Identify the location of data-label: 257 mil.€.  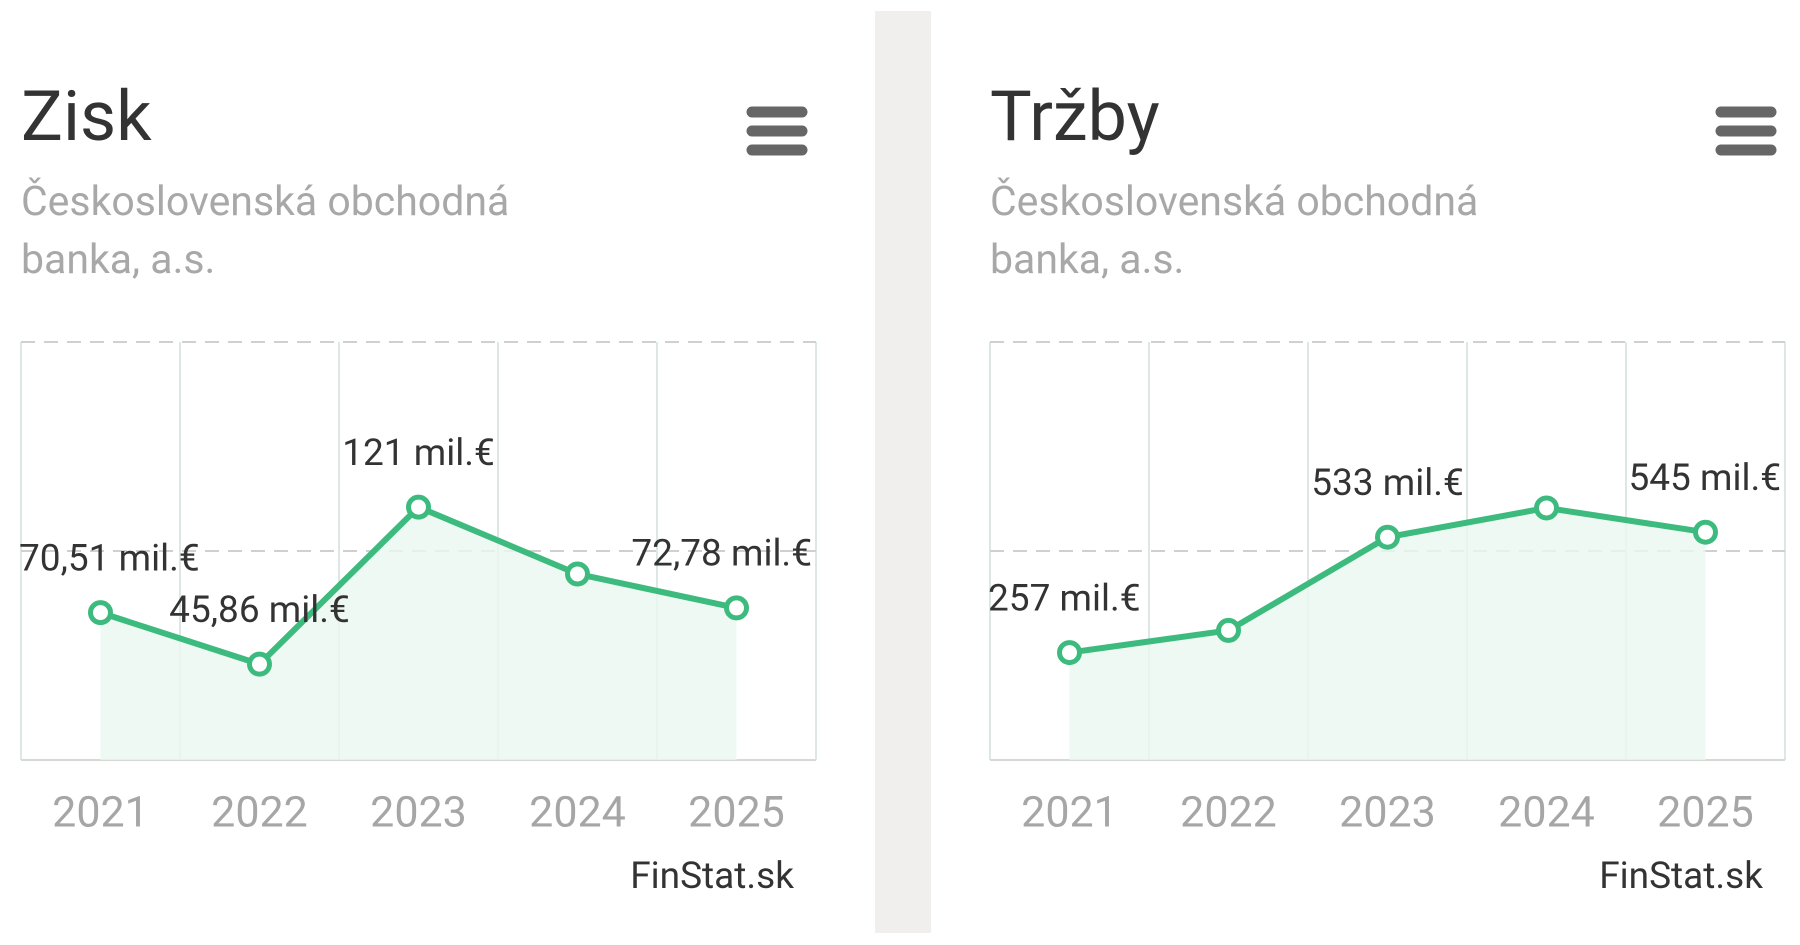
(1064, 598).